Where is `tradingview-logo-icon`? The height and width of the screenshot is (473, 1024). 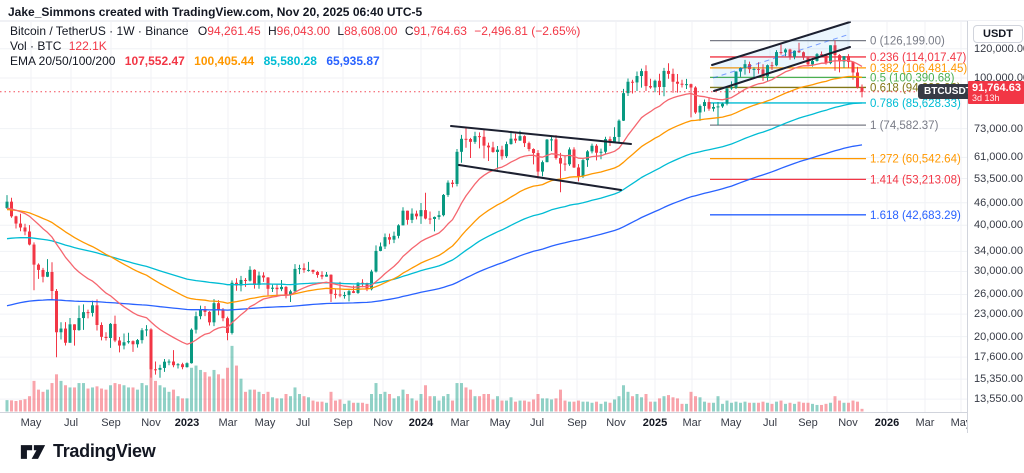
tradingview-logo-icon is located at coordinates (33, 451).